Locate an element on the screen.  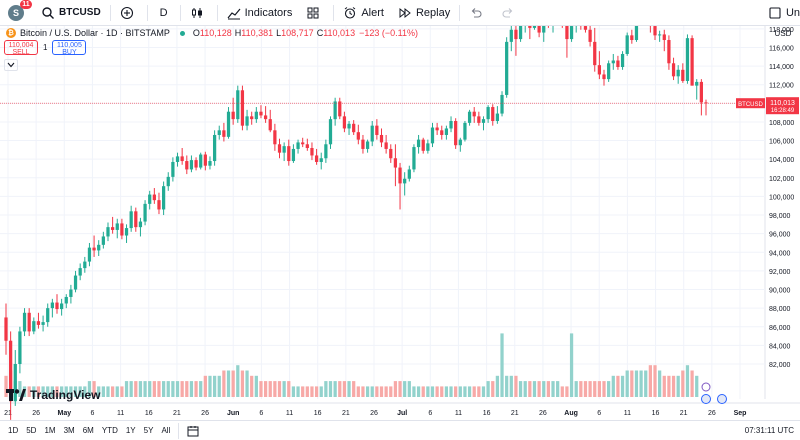
x-tick-label: 6 is located at coordinates (599, 413).